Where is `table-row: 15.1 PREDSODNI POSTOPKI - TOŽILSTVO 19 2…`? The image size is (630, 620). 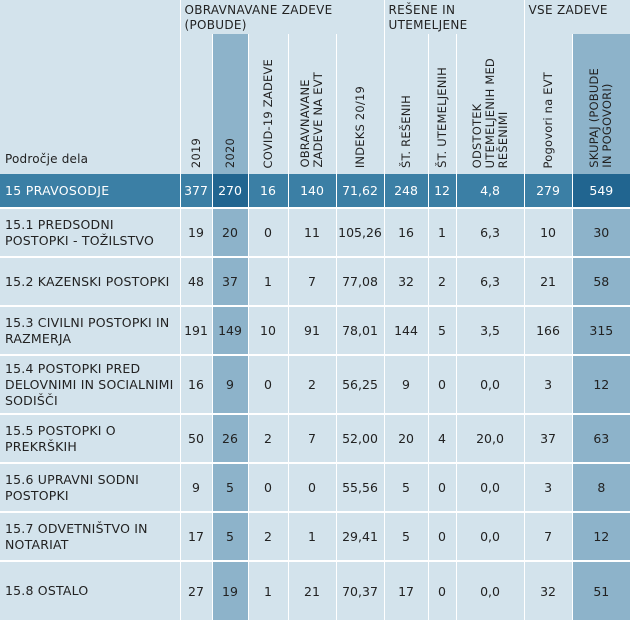
table-row: 15.1 PREDSODNI POSTOPKI - TOŽILSTVO 19 2… is located at coordinates (315, 232).